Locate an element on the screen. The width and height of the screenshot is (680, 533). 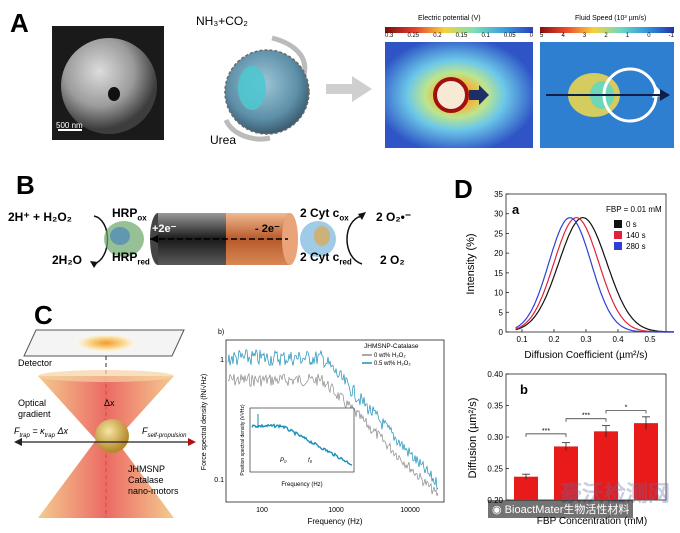
f-trap-sub: trap is located at coordinates (24, 435).